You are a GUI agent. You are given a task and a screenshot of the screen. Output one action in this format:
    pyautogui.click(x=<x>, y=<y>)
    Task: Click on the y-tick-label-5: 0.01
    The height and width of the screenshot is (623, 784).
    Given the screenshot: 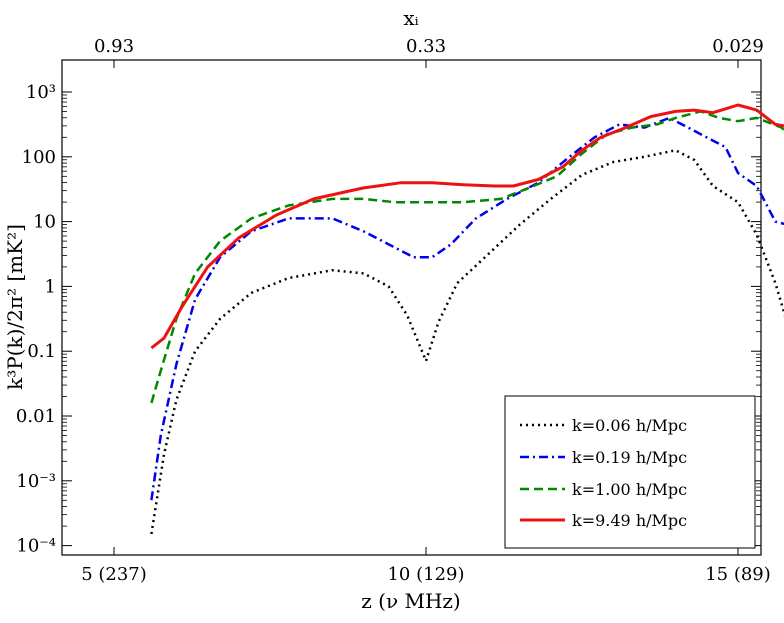 What is the action you would take?
    pyautogui.click(x=36, y=416)
    